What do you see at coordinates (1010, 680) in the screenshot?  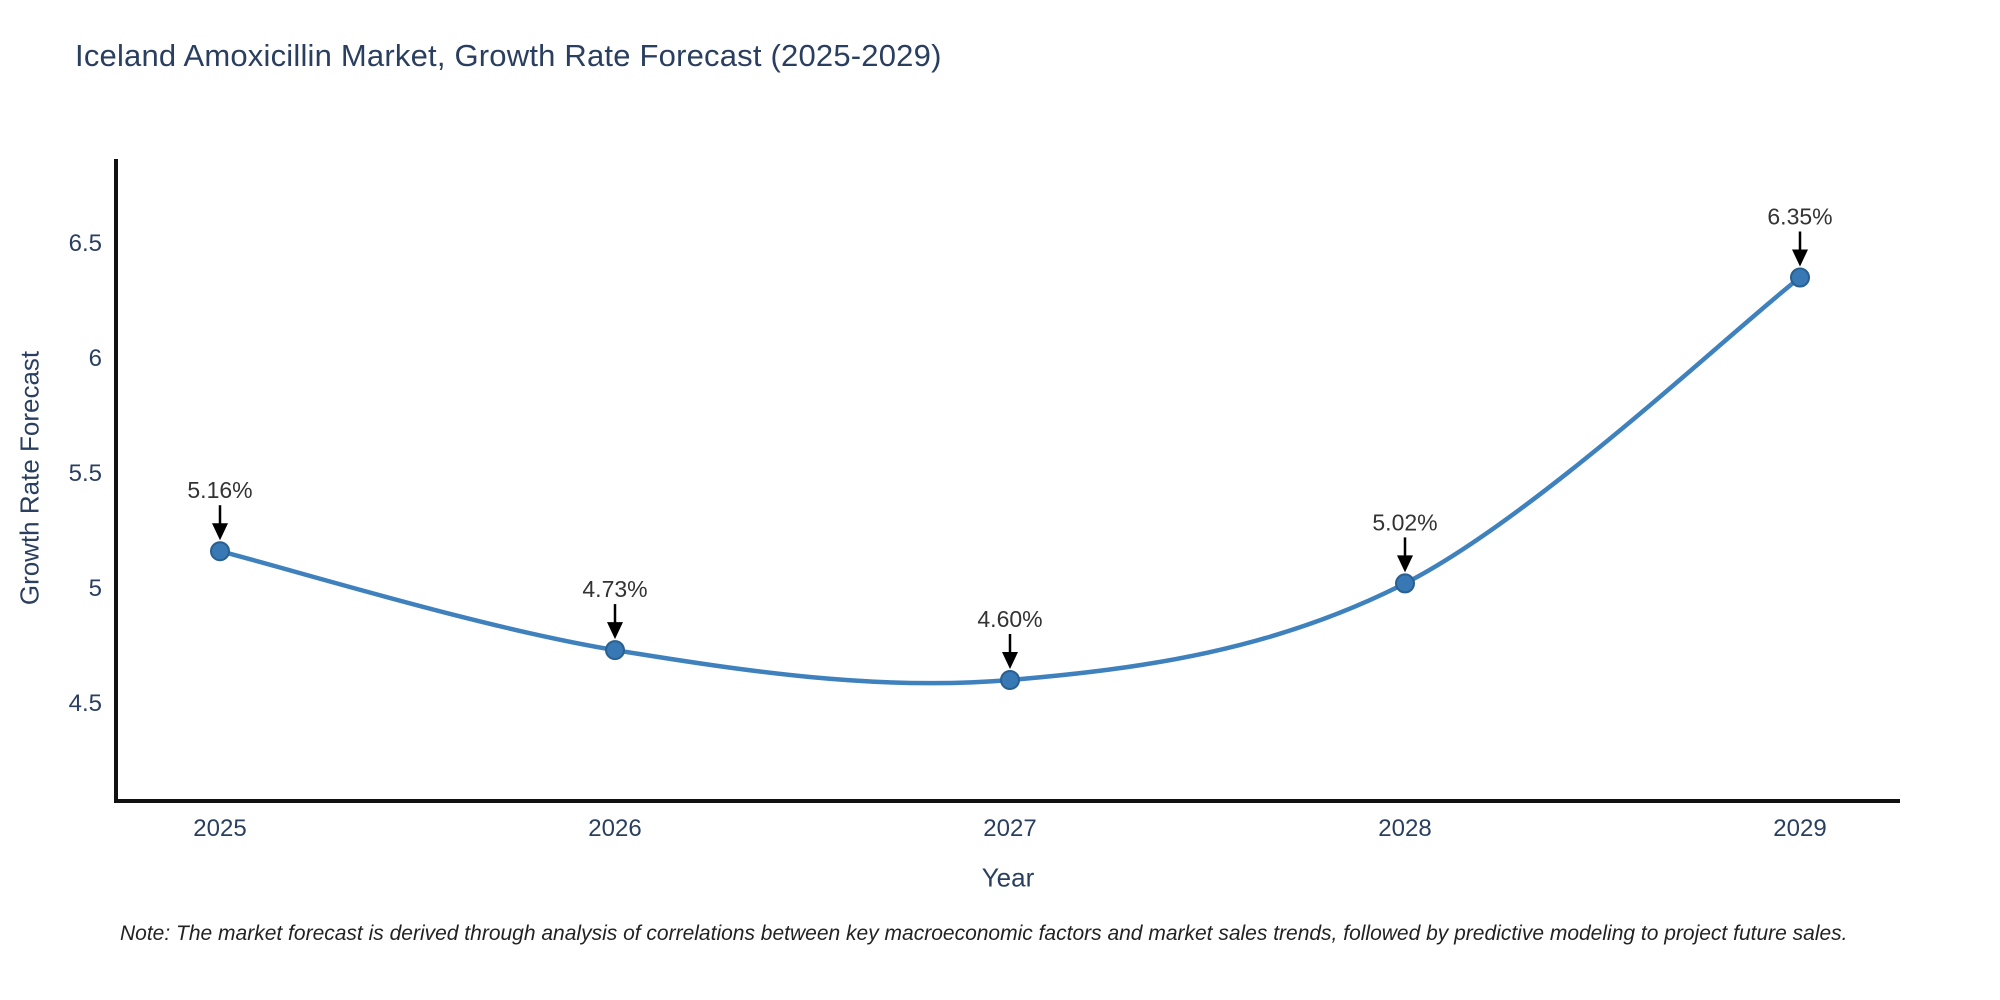 I see `data-point-marker-2027` at bounding box center [1010, 680].